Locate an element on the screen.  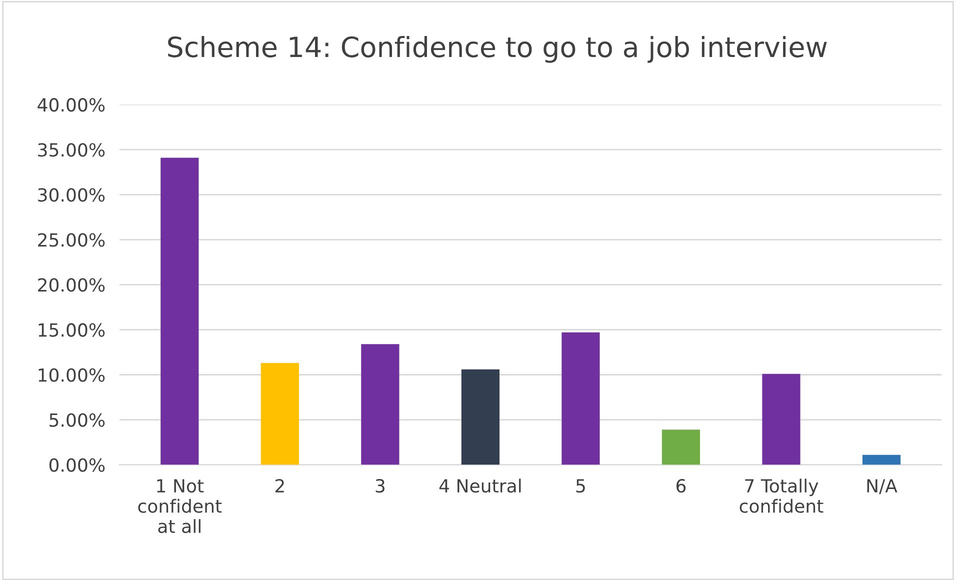
y-tick-label: 40.00% is located at coordinates (71, 105).